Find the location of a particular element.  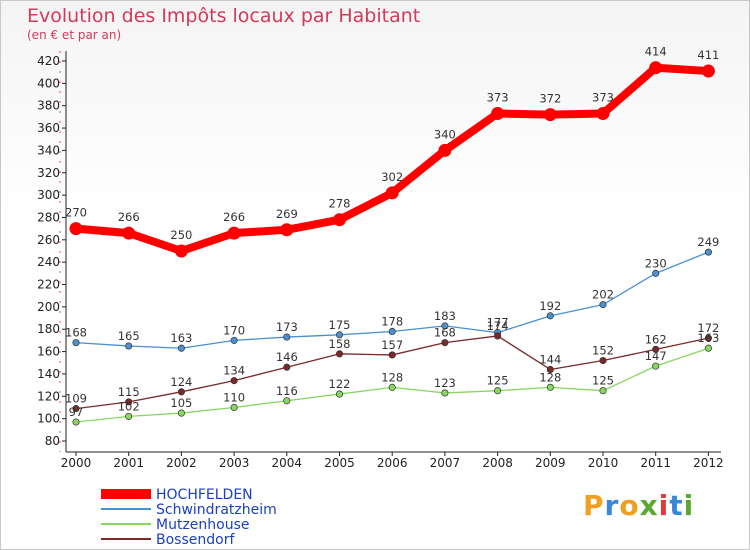

data-label-bossendorf: 157 is located at coordinates (392, 345).